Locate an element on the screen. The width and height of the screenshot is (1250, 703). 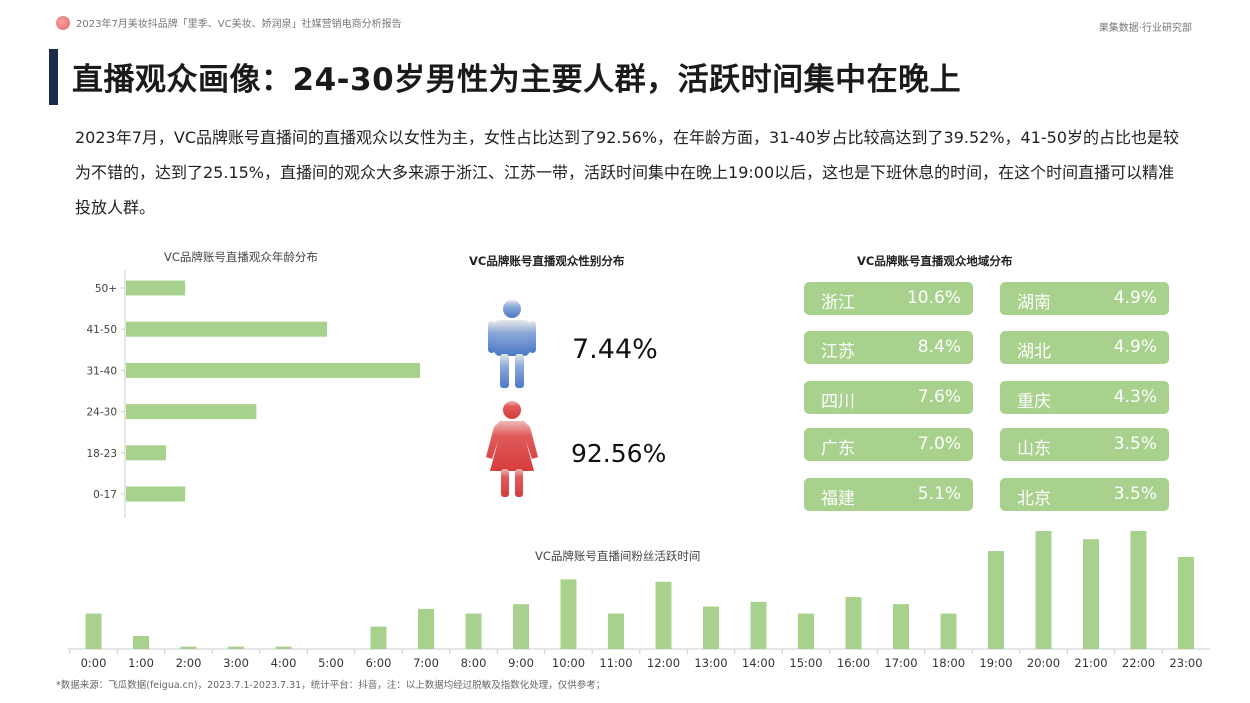
department-label: 果集数据·行业研究部 is located at coordinates (1145, 28).